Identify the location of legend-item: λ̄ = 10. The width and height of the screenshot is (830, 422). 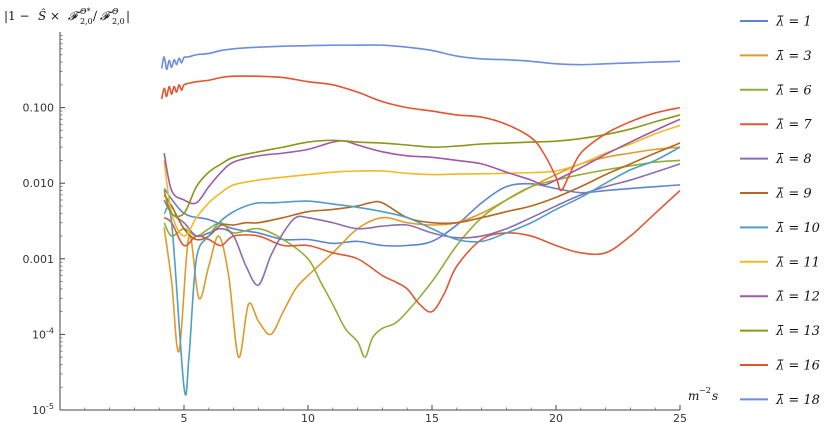
(780, 228).